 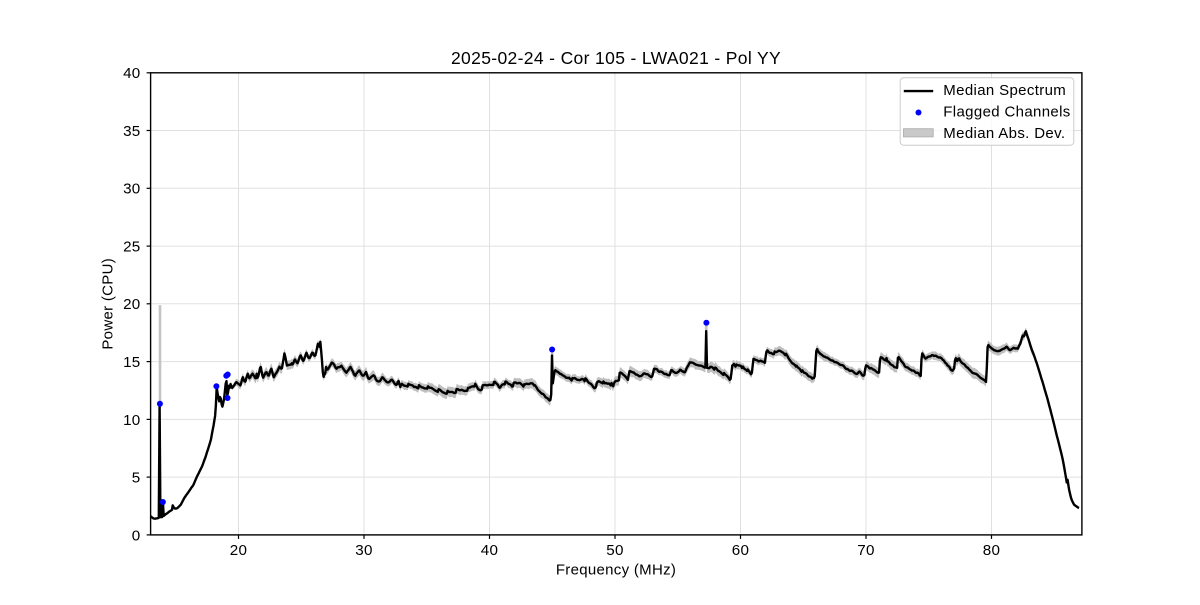 I want to click on svg-text: Frequency (MHz), so click(x=616, y=570).